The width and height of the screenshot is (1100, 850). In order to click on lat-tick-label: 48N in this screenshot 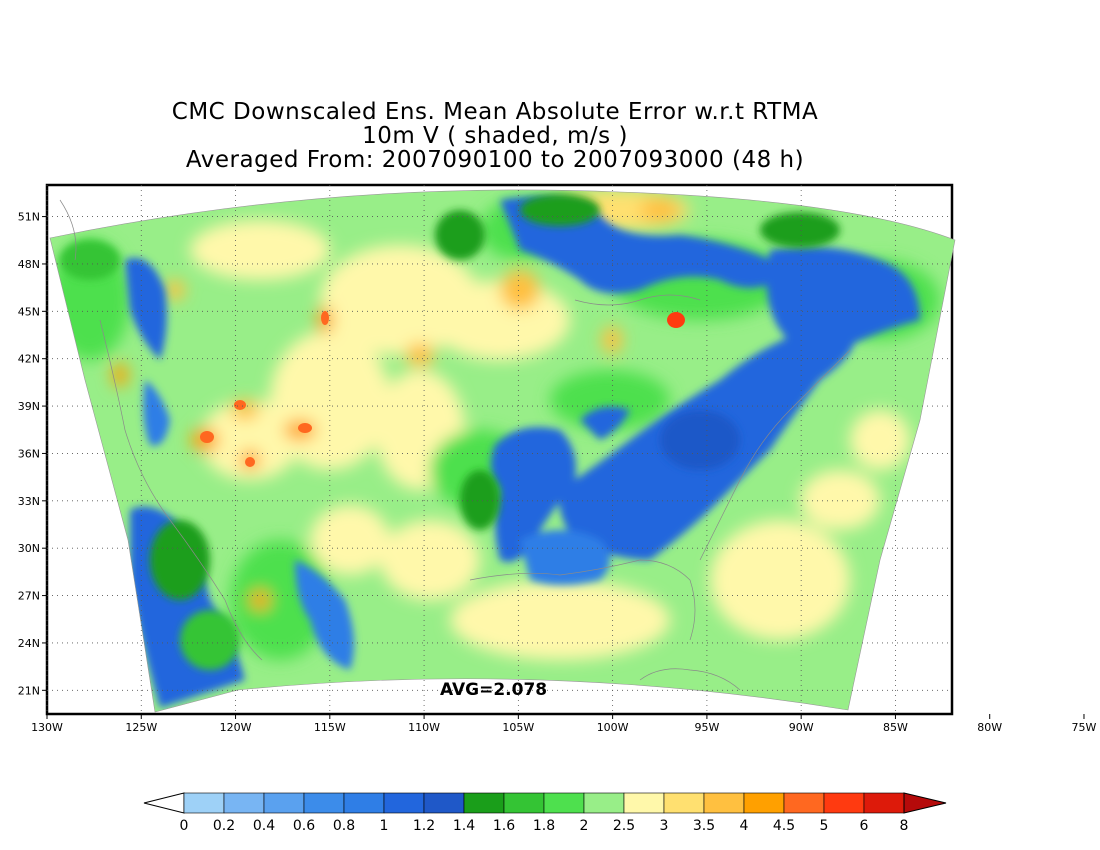, I will do `click(29, 264)`.